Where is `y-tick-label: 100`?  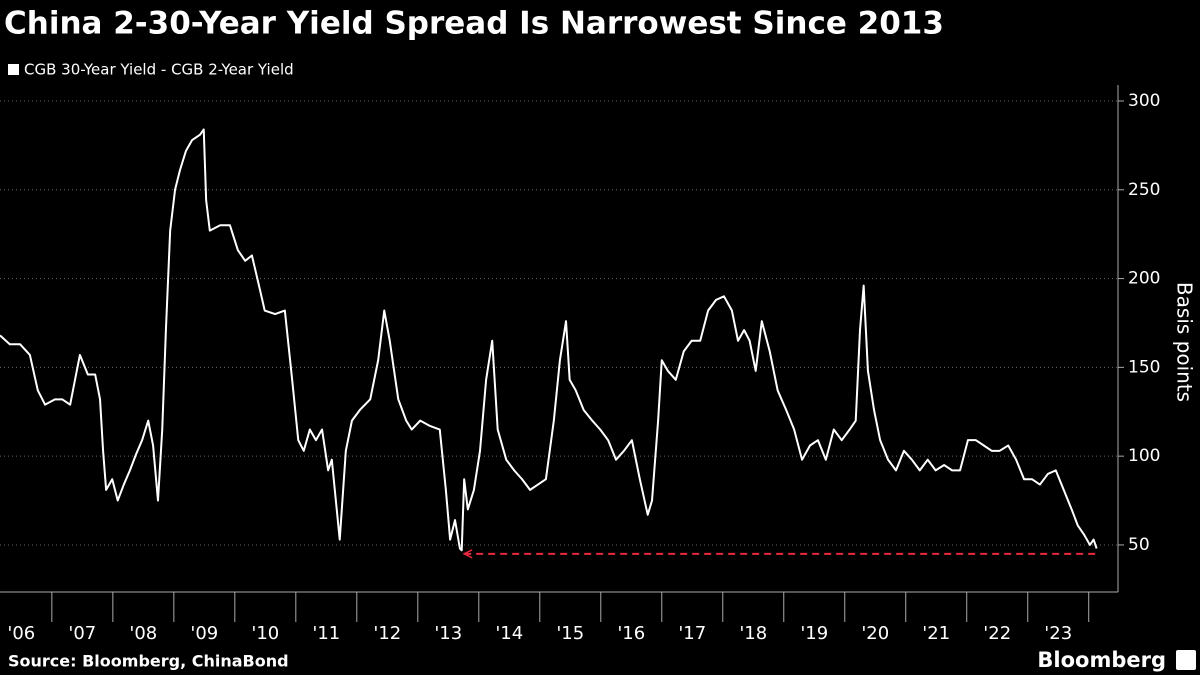
y-tick-label: 100 is located at coordinates (1144, 456).